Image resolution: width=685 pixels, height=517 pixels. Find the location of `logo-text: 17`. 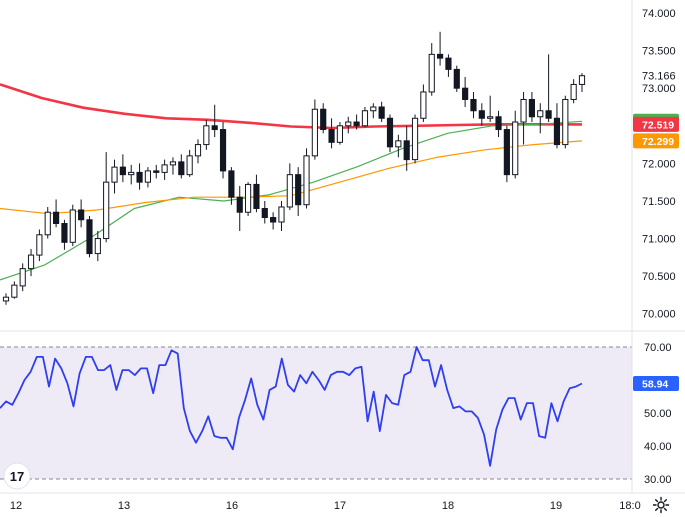

logo-text: 17 is located at coordinates (17, 476).